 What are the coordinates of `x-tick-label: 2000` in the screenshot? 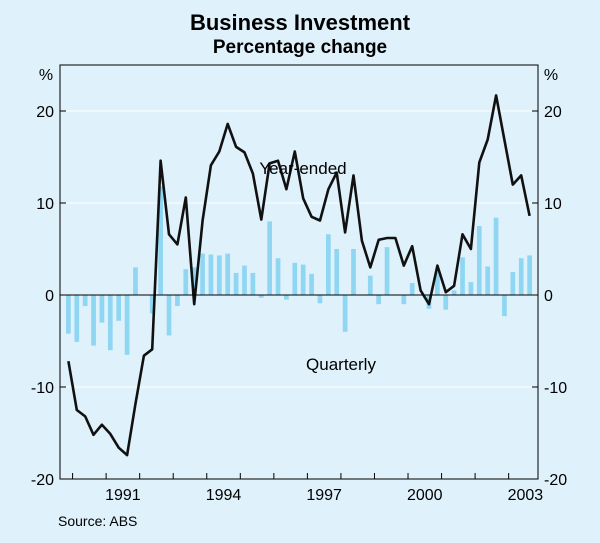 It's located at (425, 495).